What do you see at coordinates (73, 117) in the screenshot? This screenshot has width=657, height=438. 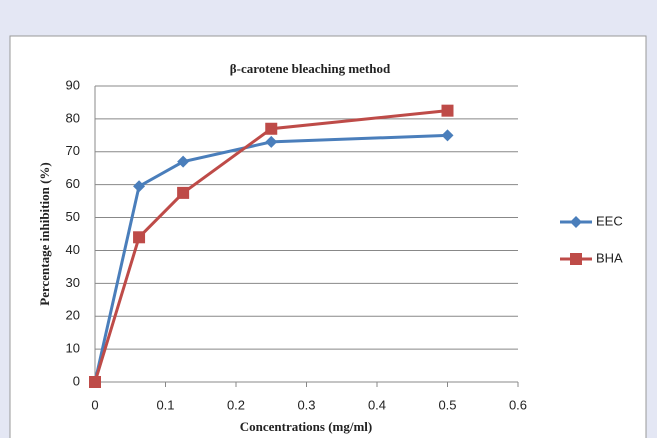 I see `y-tick-label: 80` at bounding box center [73, 117].